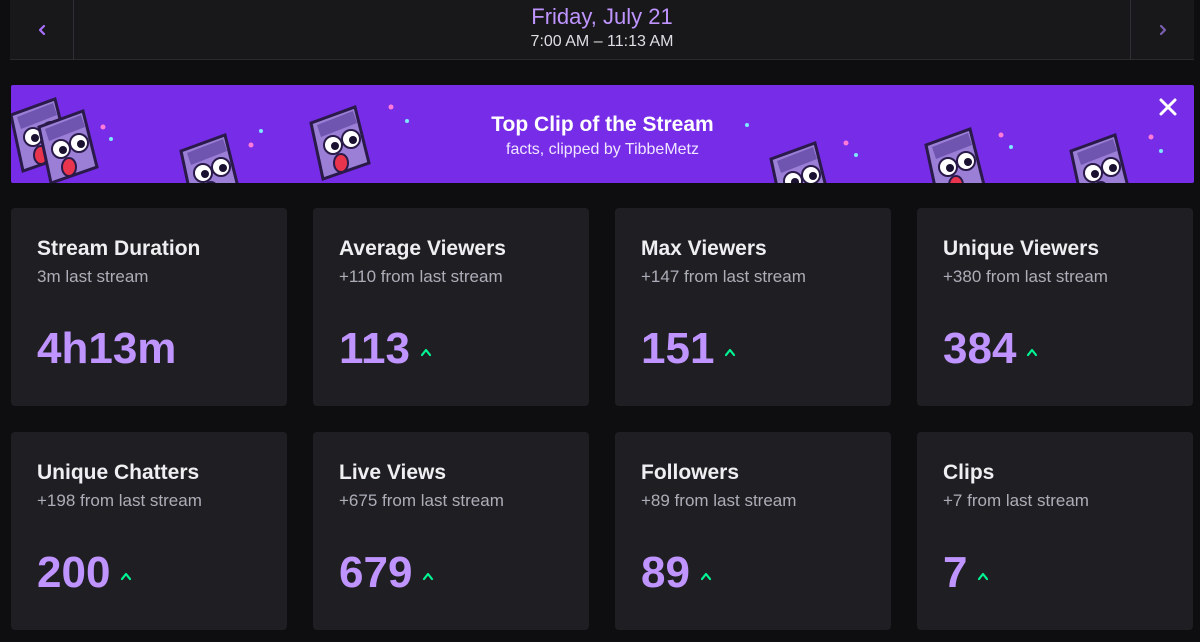  I want to click on stat-title: Live Views, so click(393, 472).